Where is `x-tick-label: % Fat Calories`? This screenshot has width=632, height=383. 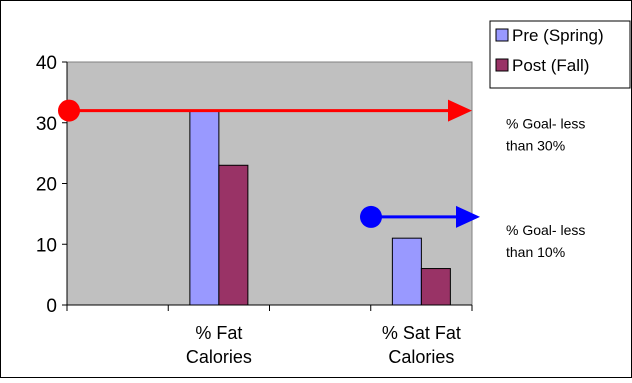 x-tick-label: % Fat Calories is located at coordinates (219, 345).